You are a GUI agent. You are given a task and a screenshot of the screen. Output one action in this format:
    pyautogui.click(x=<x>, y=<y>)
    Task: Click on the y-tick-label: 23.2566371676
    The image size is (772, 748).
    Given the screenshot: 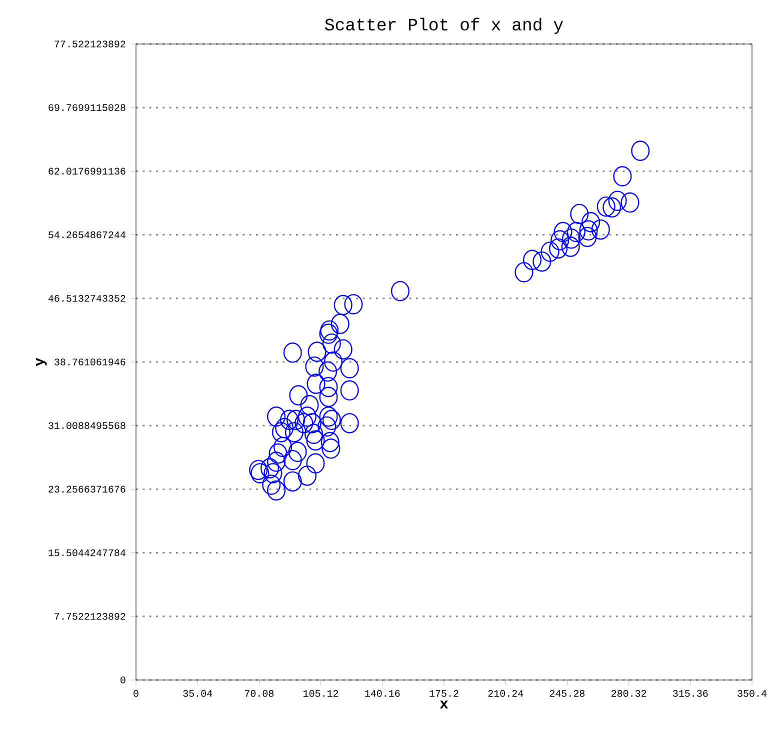 What is the action you would take?
    pyautogui.click(x=87, y=489)
    